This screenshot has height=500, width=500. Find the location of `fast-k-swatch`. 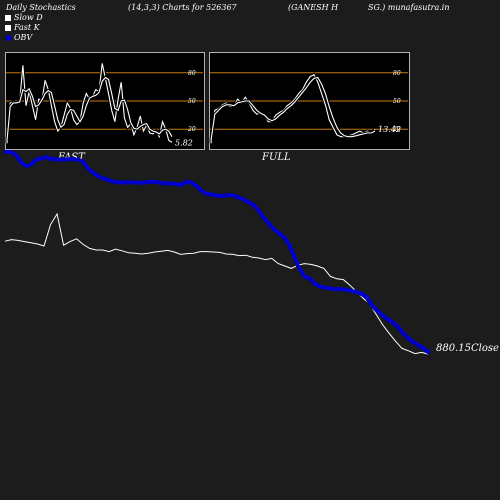

fast-k-swatch is located at coordinates (8, 28).